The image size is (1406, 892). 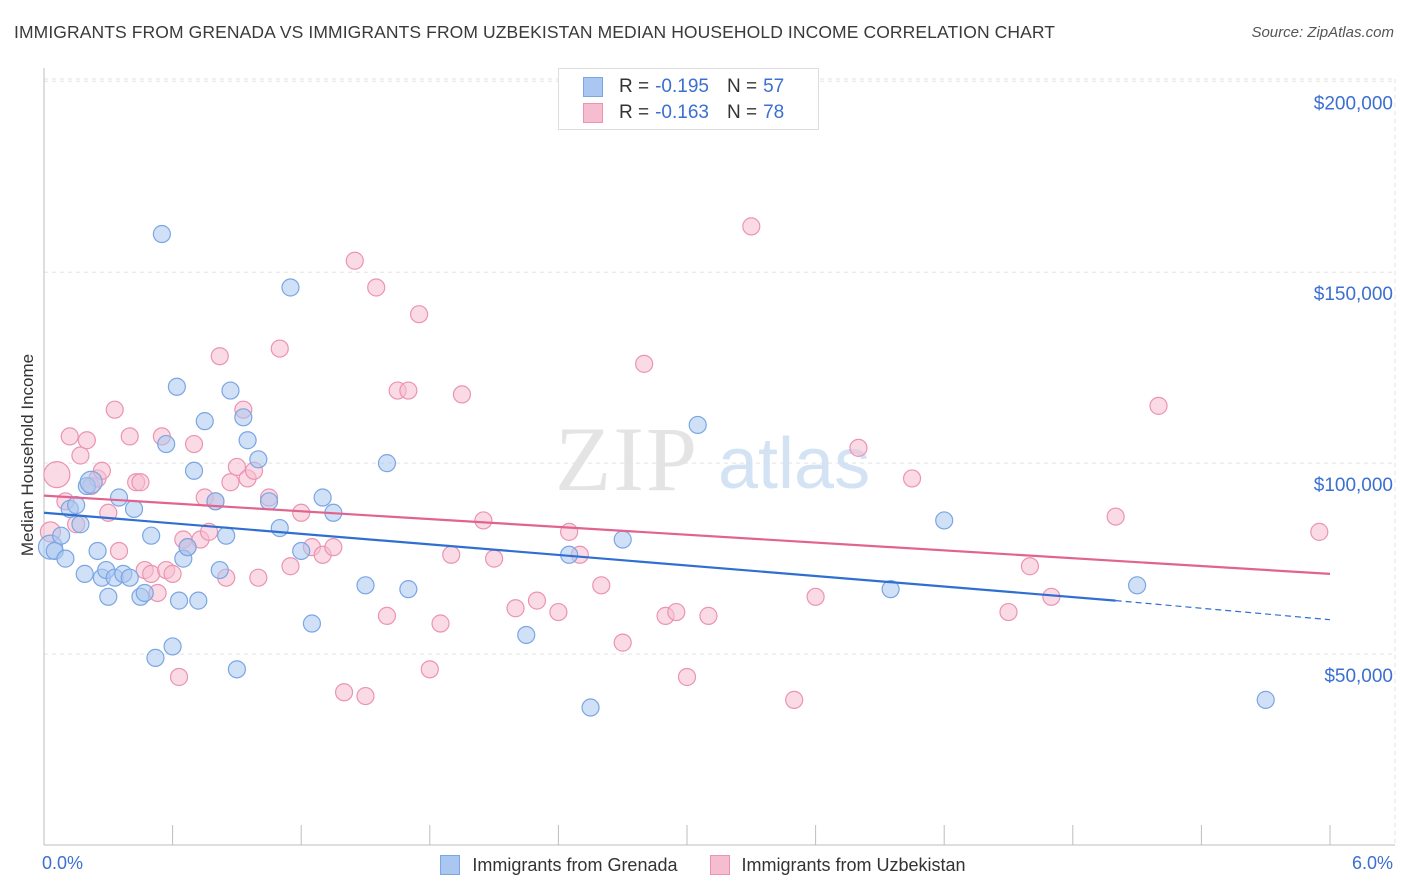 I want to click on watermark-zip: ZIP, so click(x=627, y=459).